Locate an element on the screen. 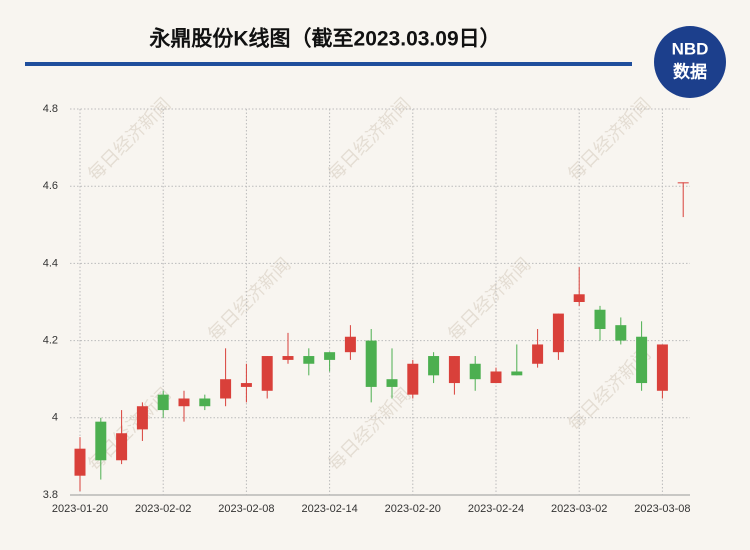  y-tick-label: 4.2 is located at coordinates (50, 341).